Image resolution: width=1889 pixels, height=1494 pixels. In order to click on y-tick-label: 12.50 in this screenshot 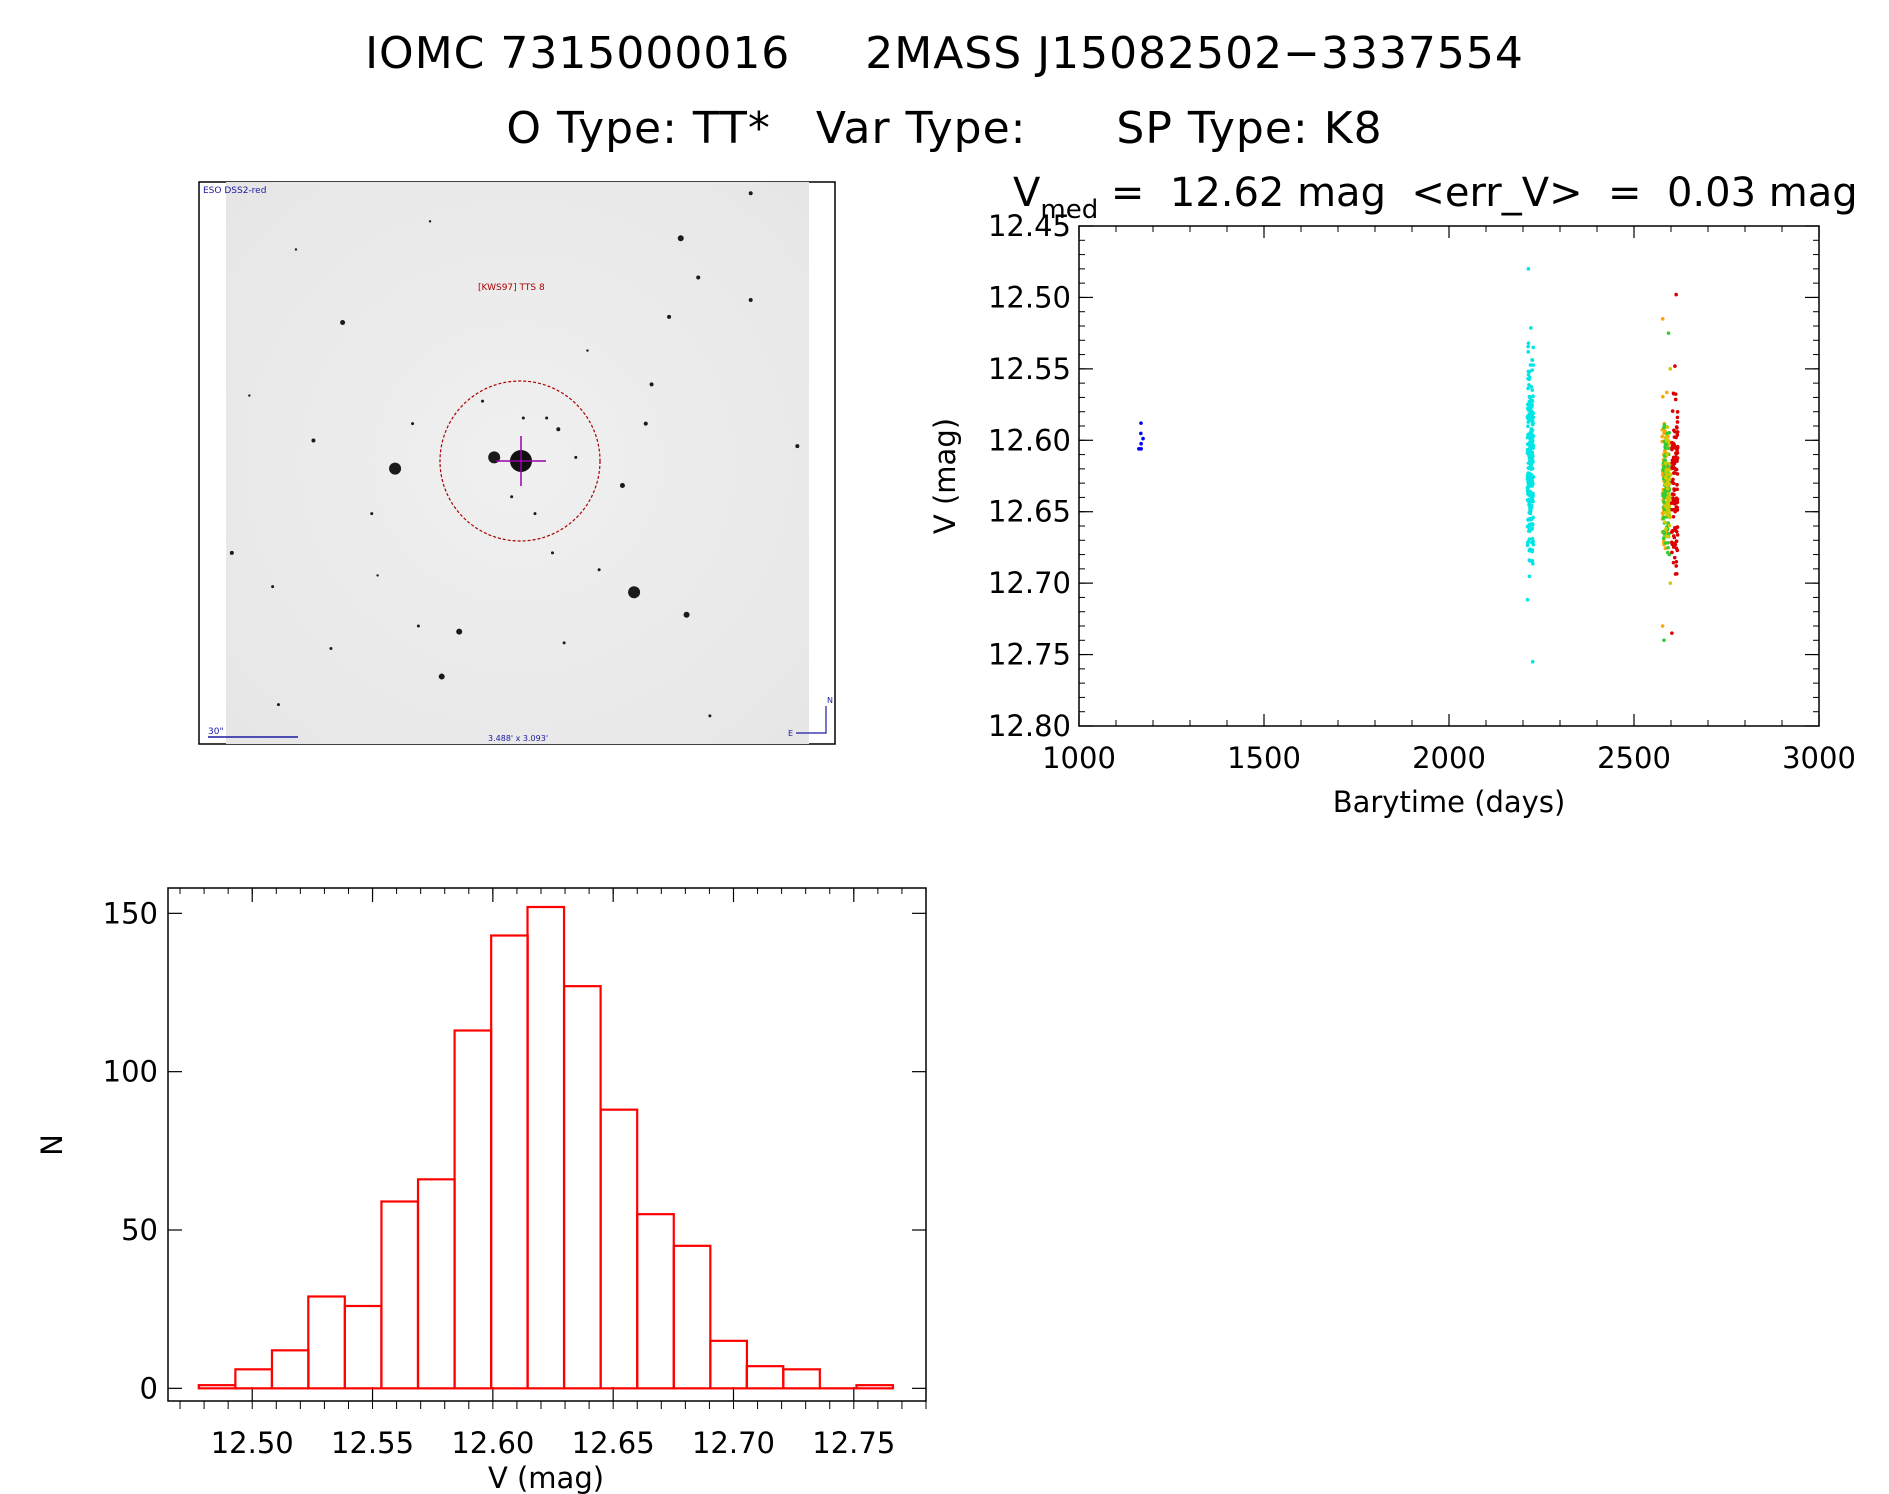, I will do `click(1029, 297)`.